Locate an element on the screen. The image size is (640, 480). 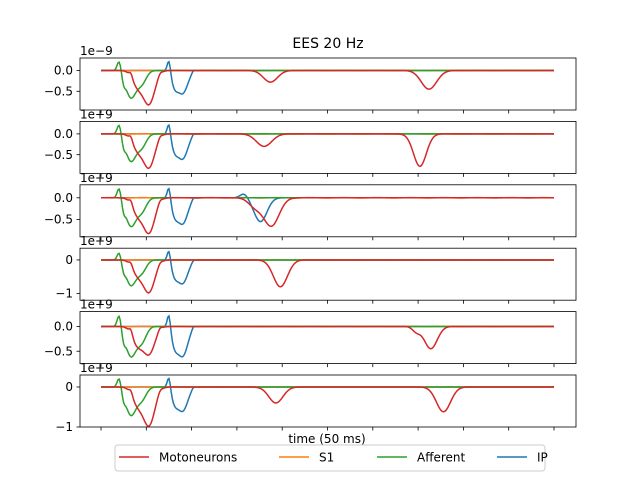
legend-label-motoneurons: Motoneurons is located at coordinates (198, 458).